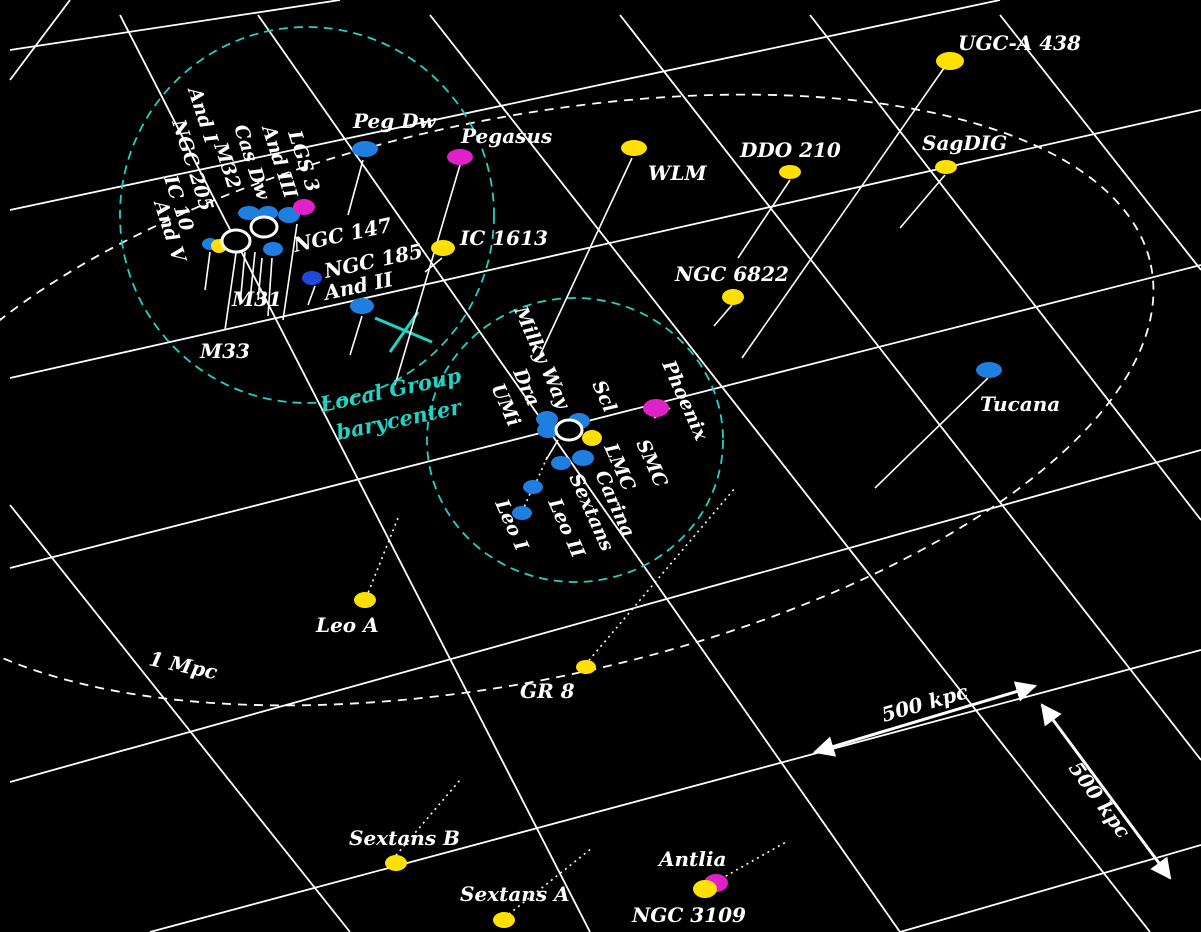  What do you see at coordinates (365, 149) in the screenshot?
I see `marker-peg-dw` at bounding box center [365, 149].